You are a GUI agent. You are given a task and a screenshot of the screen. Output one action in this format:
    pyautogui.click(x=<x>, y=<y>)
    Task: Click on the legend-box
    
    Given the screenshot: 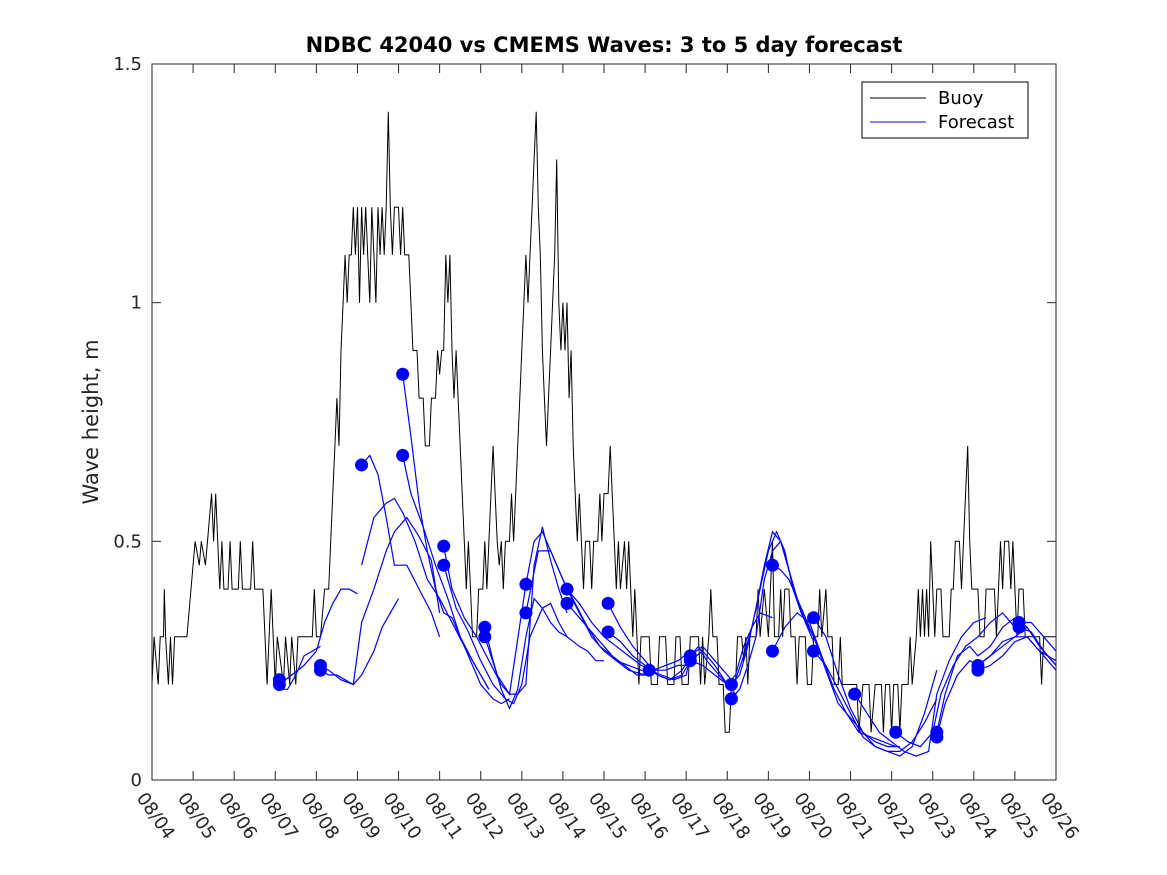 What is the action you would take?
    pyautogui.click(x=945, y=110)
    